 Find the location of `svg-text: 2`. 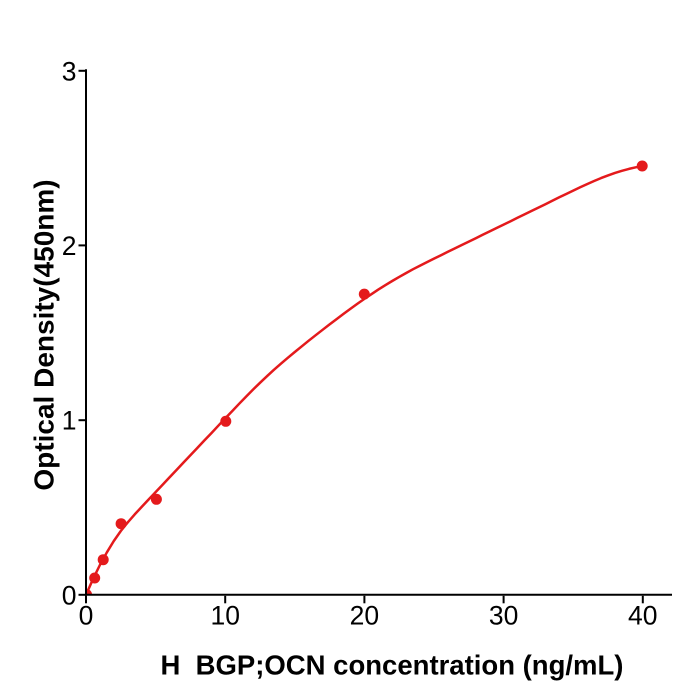

svg-text: 2 is located at coordinates (69, 246).